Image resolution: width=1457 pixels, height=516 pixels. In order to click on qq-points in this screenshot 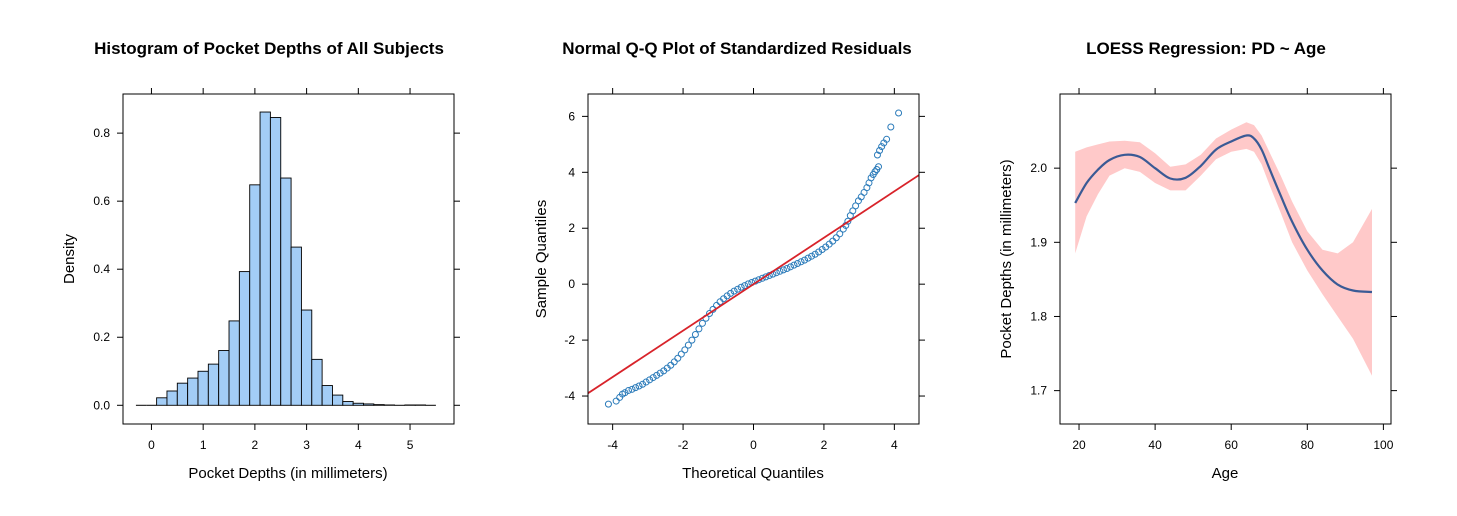, I will do `click(753, 258)`.